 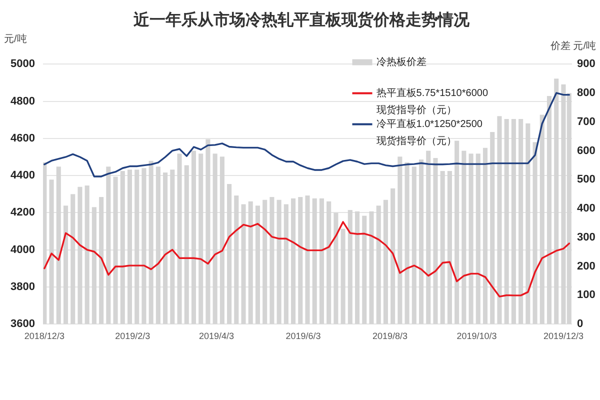 What do you see at coordinates (586, 64) in the screenshot?
I see `y2-tick-label: 900` at bounding box center [586, 64].